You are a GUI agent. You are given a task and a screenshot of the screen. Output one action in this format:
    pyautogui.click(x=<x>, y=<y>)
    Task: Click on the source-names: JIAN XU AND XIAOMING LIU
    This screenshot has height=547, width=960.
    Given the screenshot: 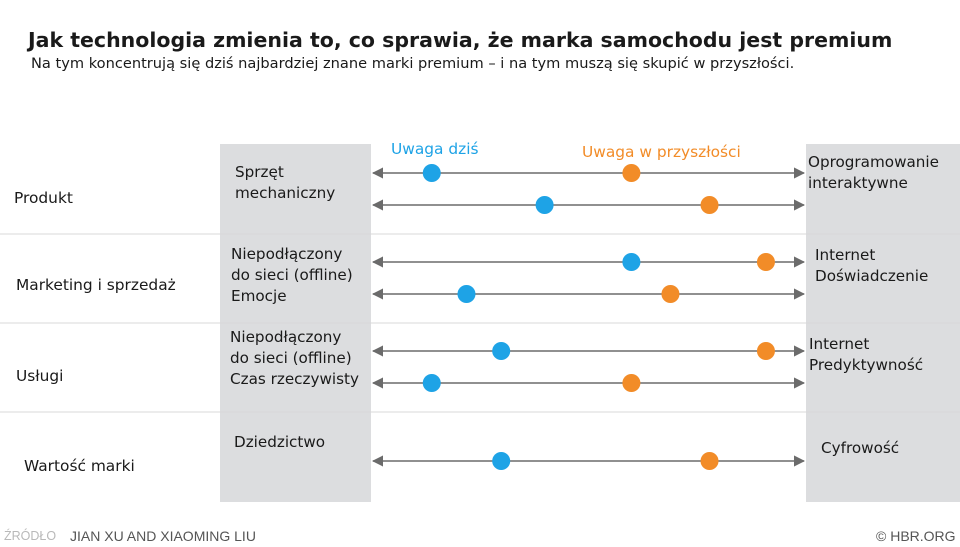 What is the action you would take?
    pyautogui.click(x=163, y=536)
    